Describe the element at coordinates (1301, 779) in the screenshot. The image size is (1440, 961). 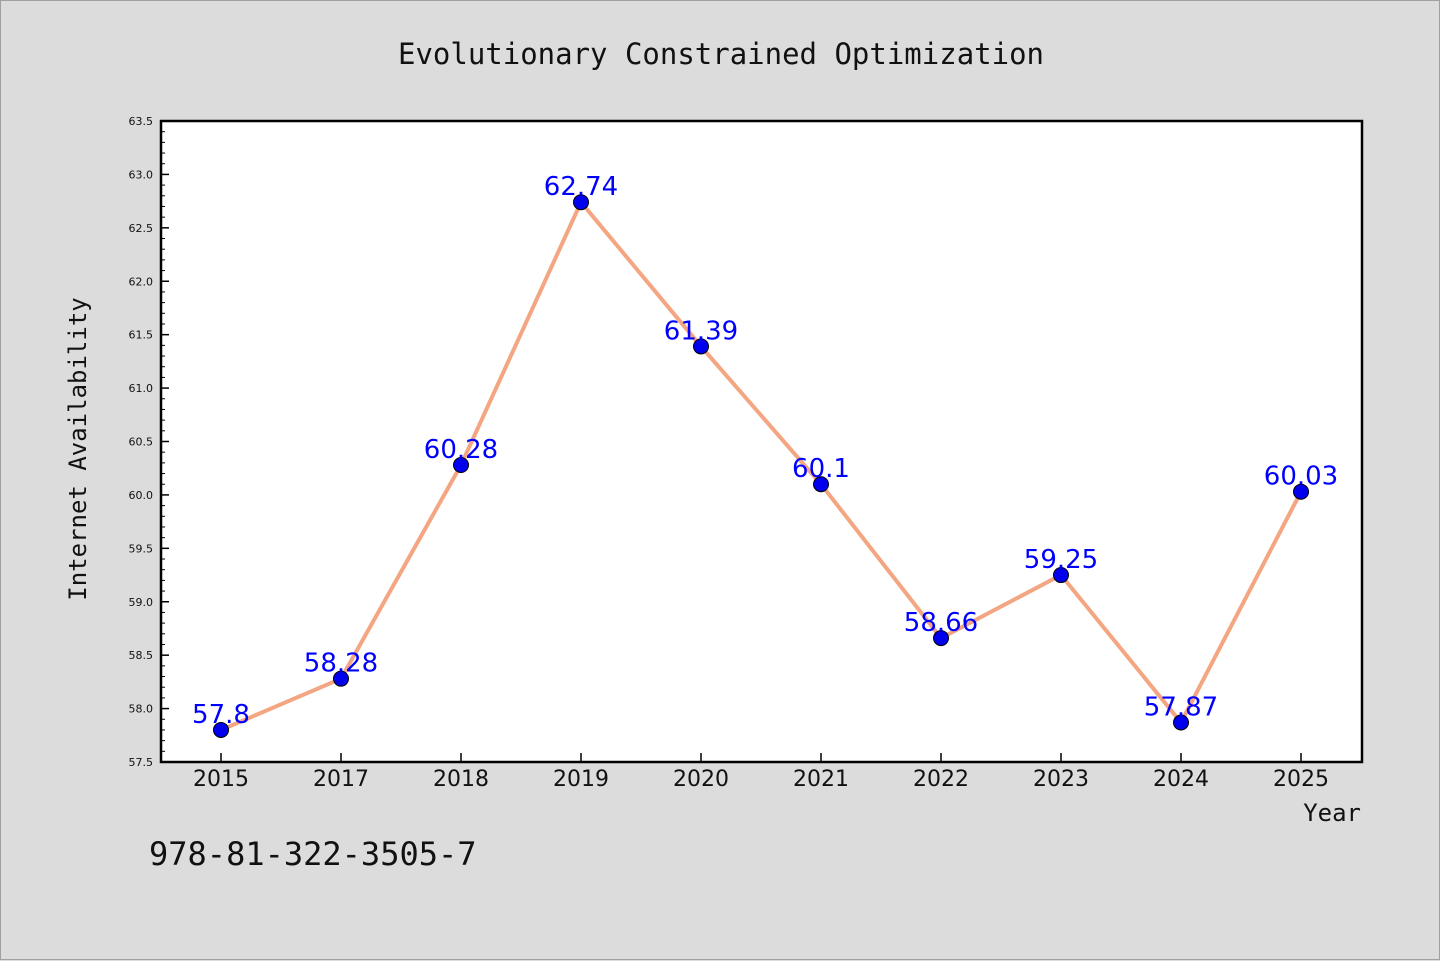
I see `x-tick-label: 2025` at that location.